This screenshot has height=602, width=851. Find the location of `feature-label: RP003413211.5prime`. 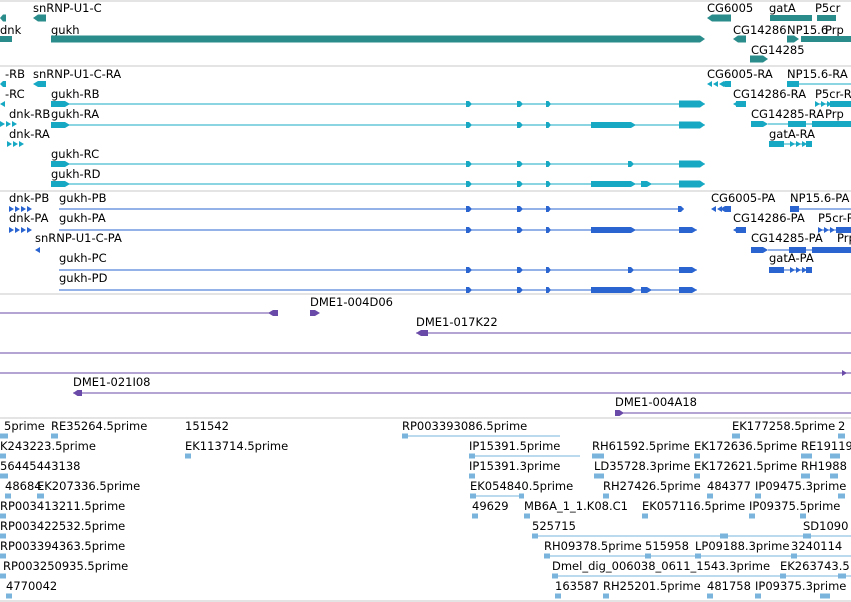

feature-label: RP003413211.5prime is located at coordinates (62, 506).